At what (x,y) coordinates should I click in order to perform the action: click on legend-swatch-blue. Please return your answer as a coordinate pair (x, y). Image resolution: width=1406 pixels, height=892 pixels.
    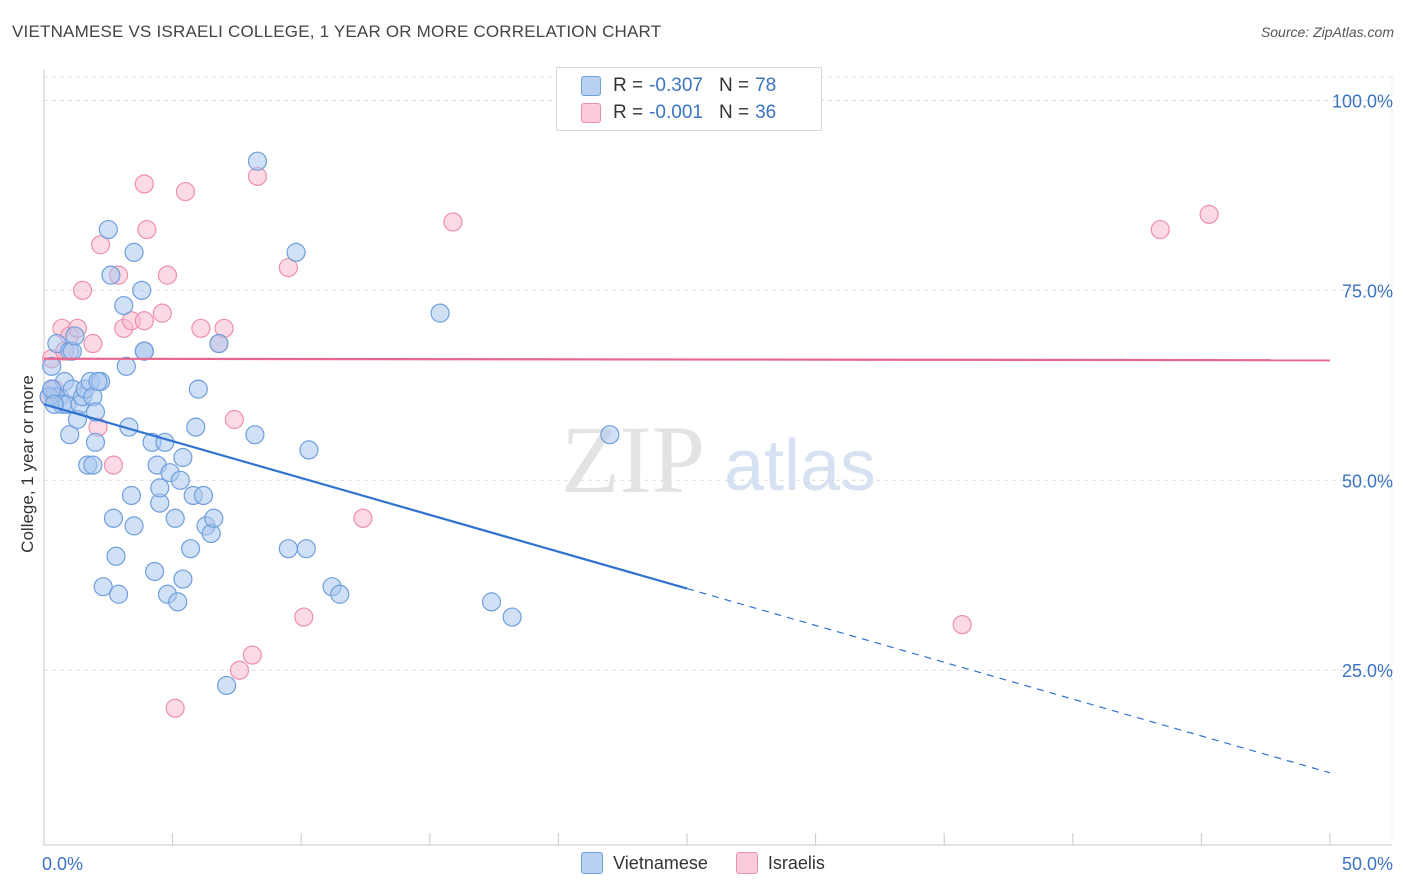
    Looking at the image, I should click on (591, 86).